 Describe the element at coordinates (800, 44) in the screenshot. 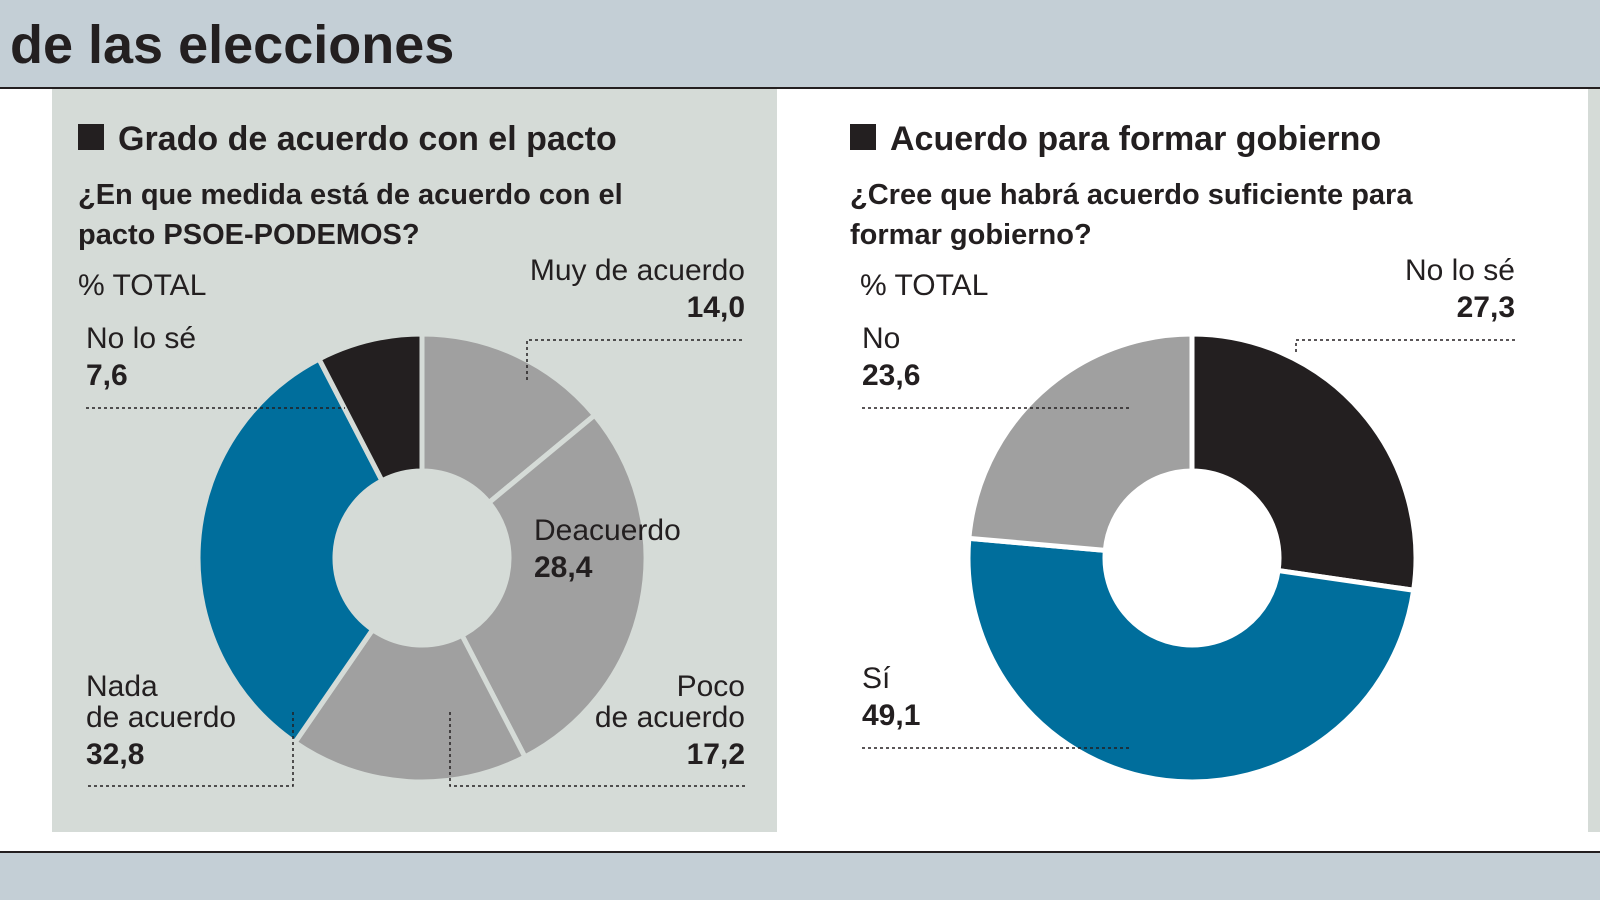

I see `header-band` at that location.